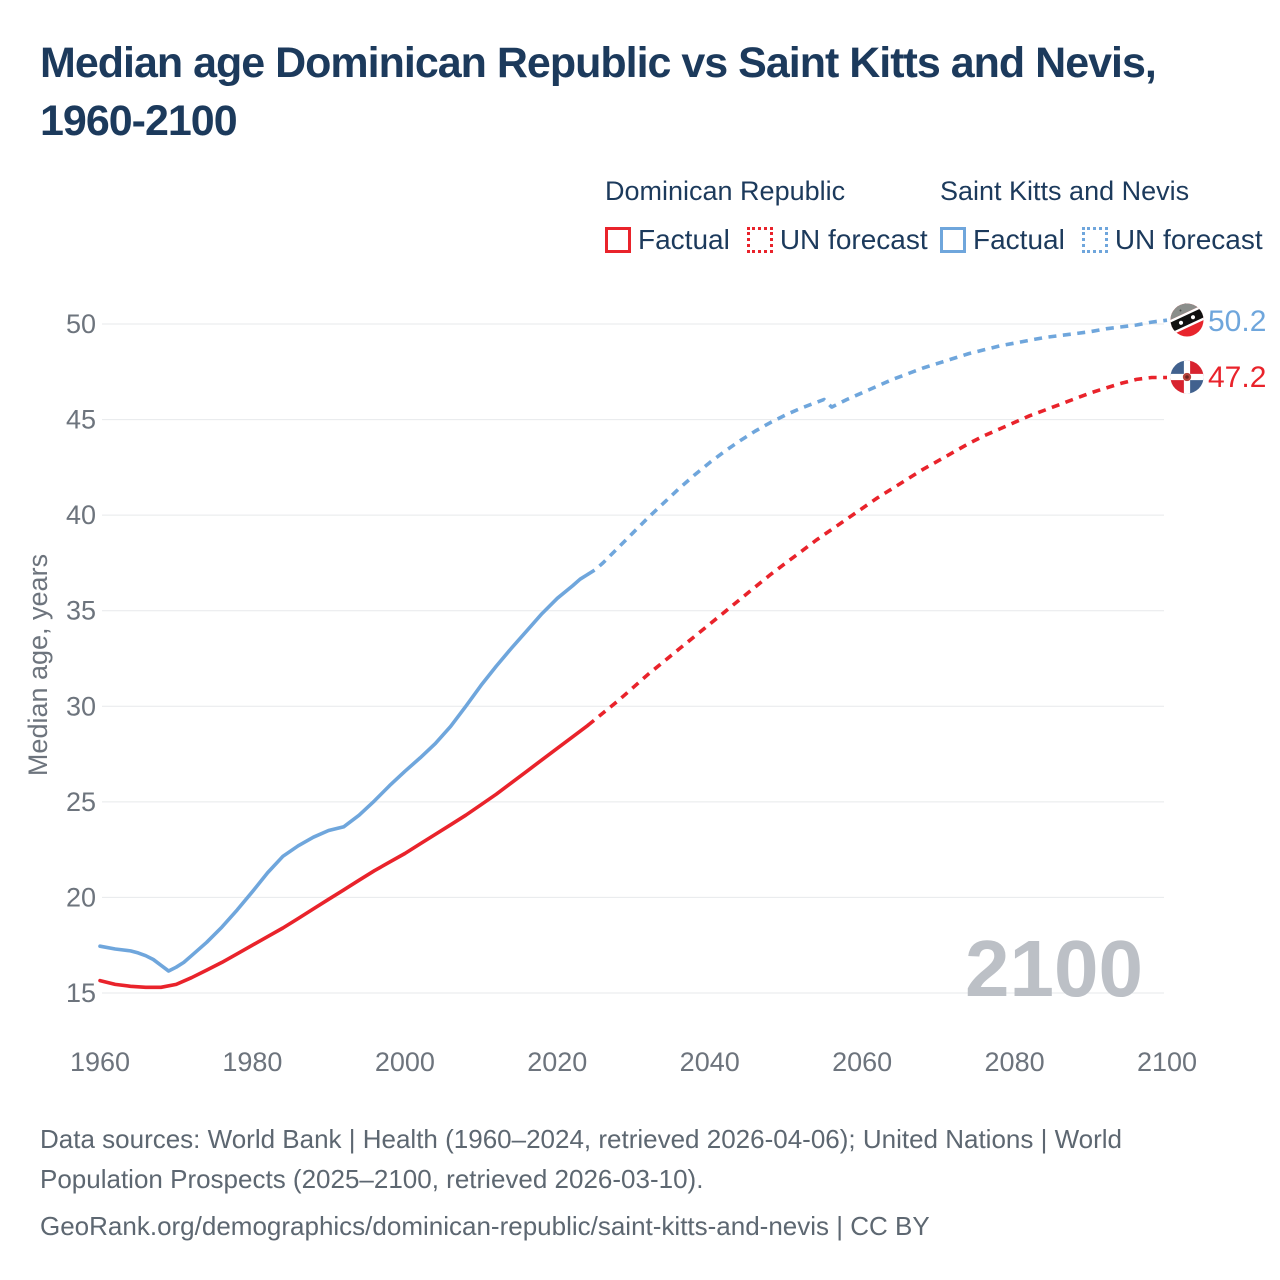  Describe the element at coordinates (81, 611) in the screenshot. I see `y-tick-label-35: 35` at that location.